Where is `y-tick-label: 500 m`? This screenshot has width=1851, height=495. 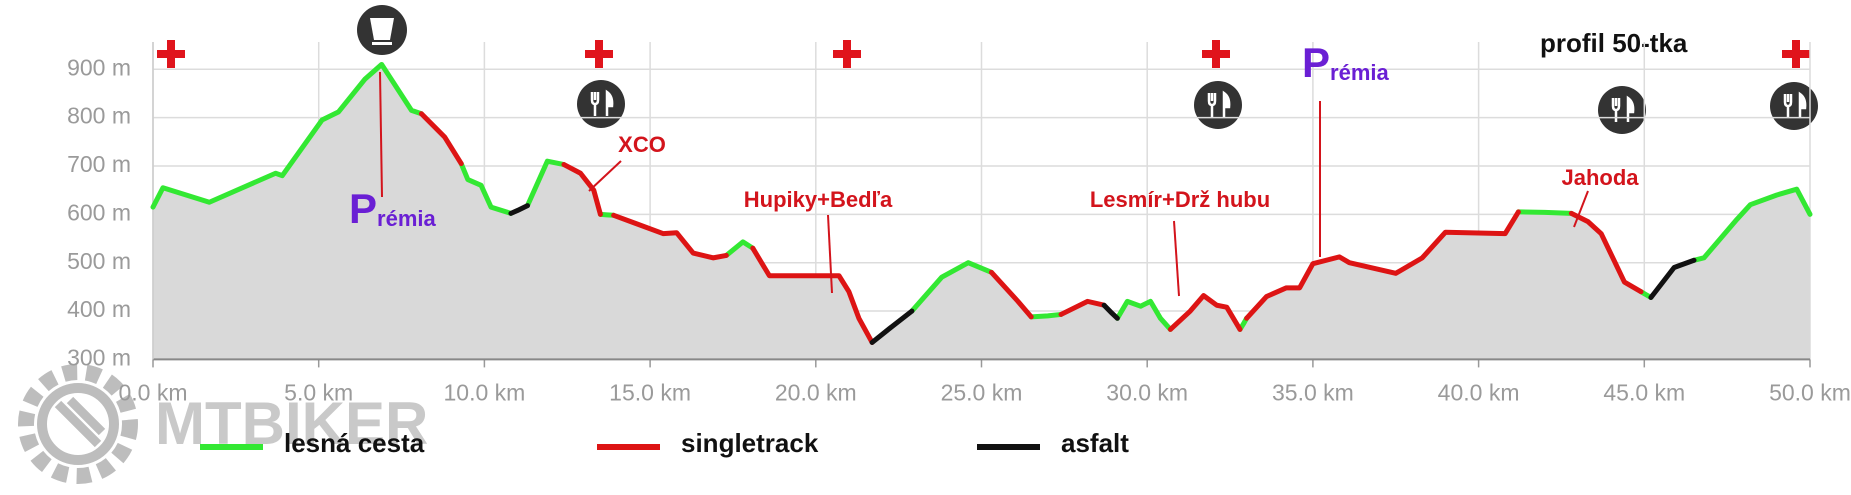
y-tick-label: 500 m is located at coordinates (99, 261).